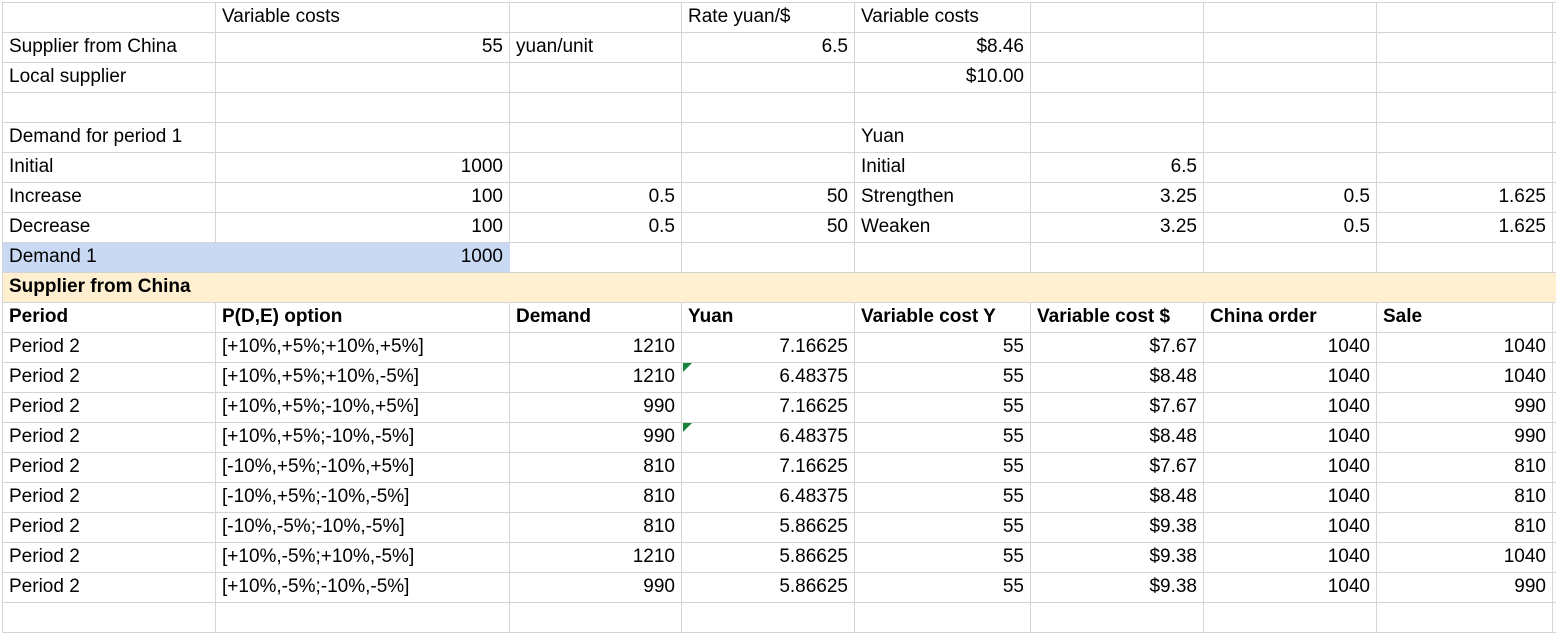 This screenshot has height=633, width=1556. I want to click on cell-C6, so click(596, 168).